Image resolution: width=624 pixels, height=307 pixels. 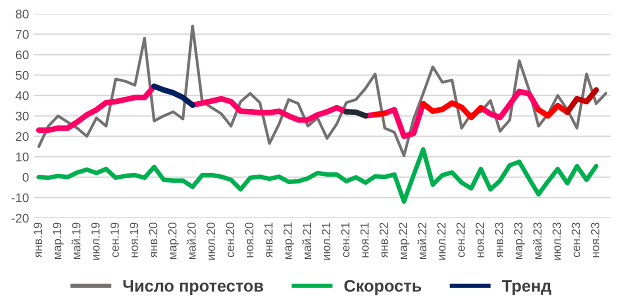 What do you see at coordinates (191, 241) in the screenshot?
I see `x-tick-label: май.20` at bounding box center [191, 241].